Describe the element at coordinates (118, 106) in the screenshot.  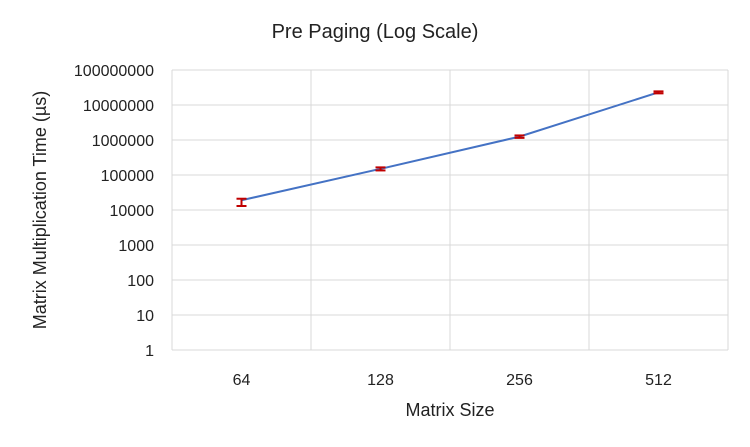
I see `y-tick-label: 10000000` at that location.